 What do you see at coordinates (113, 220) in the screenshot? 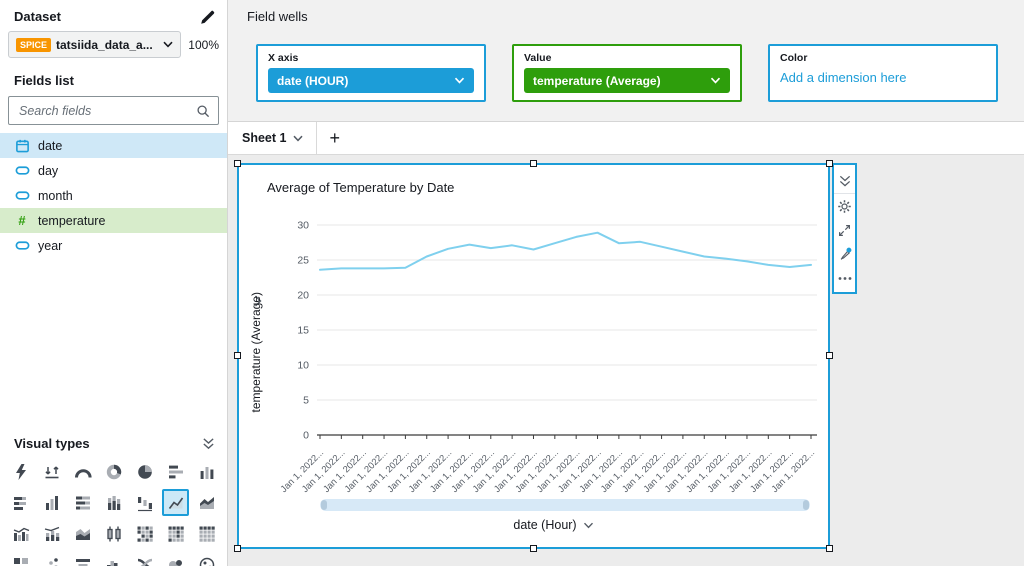
I see `field-item-temperature: # temperature` at bounding box center [113, 220].